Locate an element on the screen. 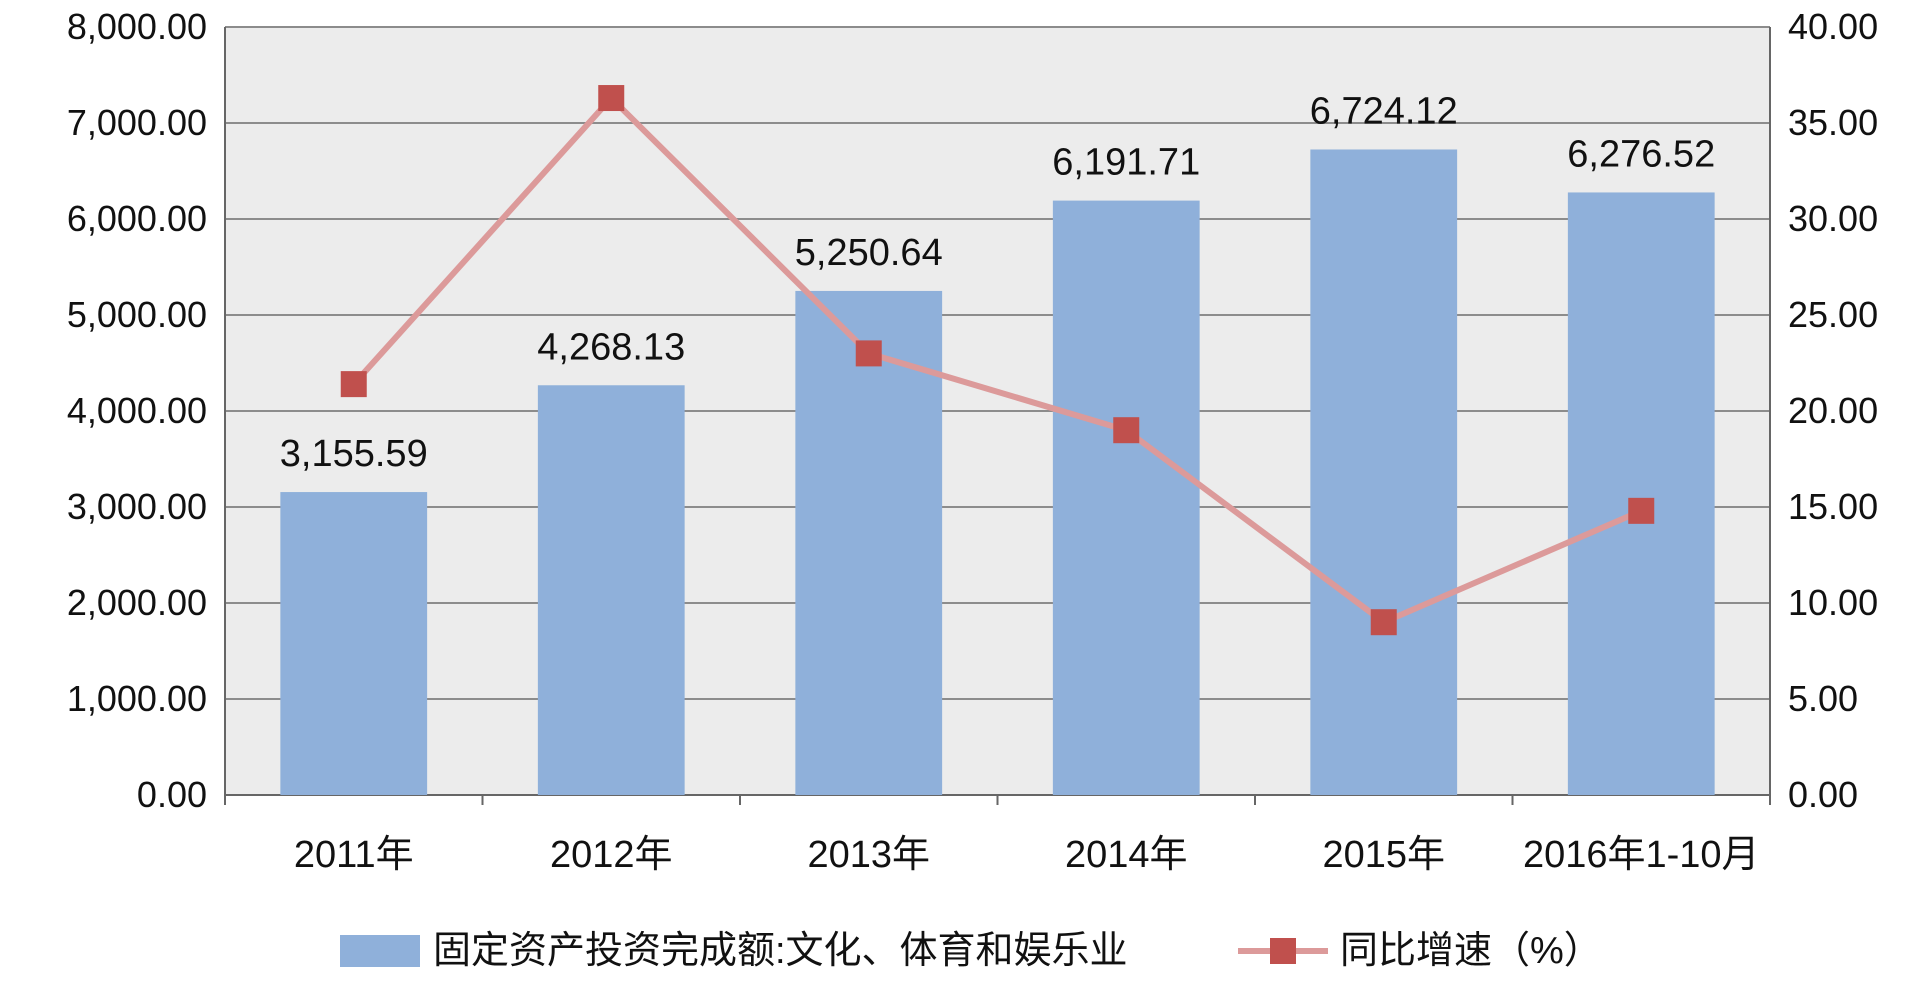  y-right-tick-label: 10.00 is located at coordinates (1833, 602).